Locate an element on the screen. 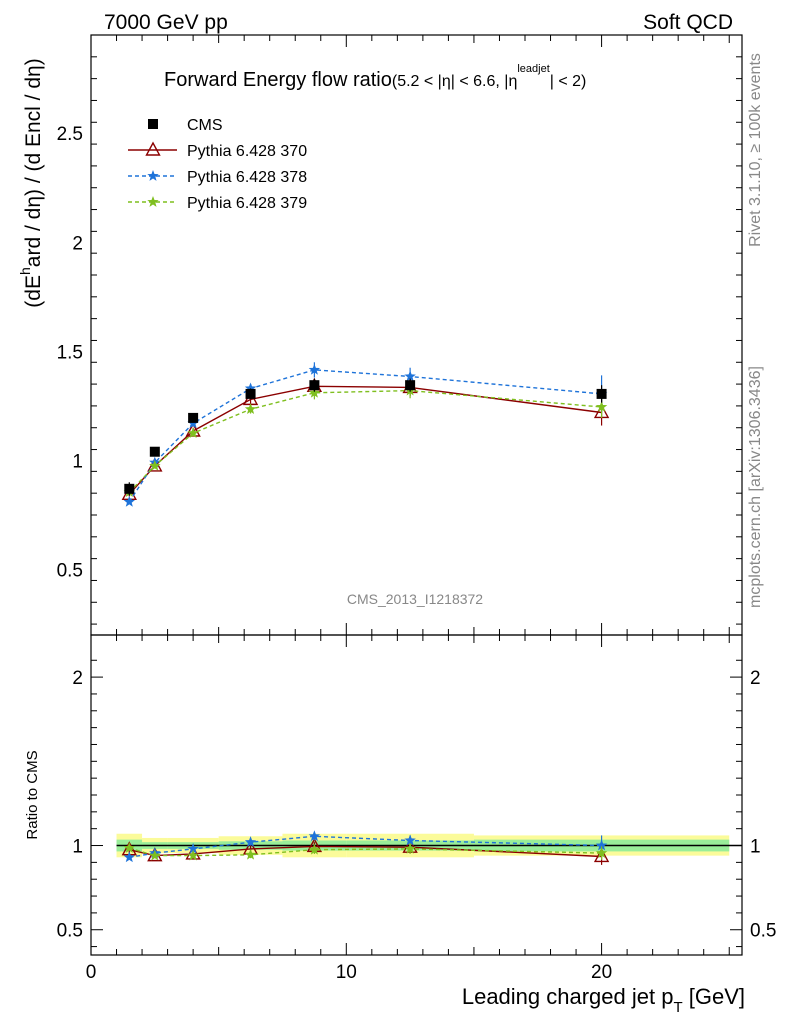  ratio-y-tick-label: 2 is located at coordinates (77, 678).